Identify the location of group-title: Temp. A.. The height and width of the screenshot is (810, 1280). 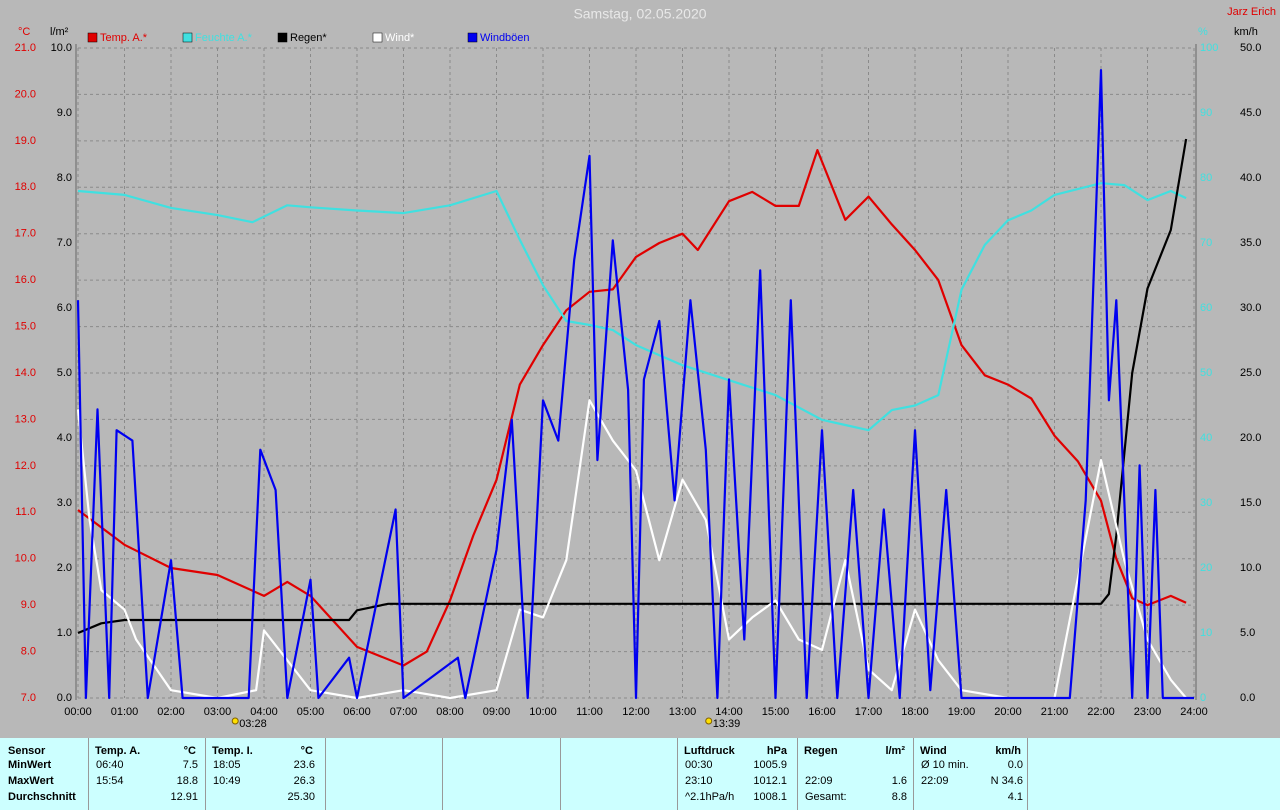
(118, 751).